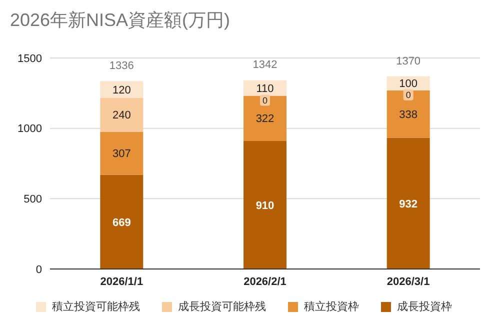 Image resolution: width=496 pixels, height=322 pixels. Describe the element at coordinates (121, 66) in the screenshot. I see `total-label: 1336` at that location.